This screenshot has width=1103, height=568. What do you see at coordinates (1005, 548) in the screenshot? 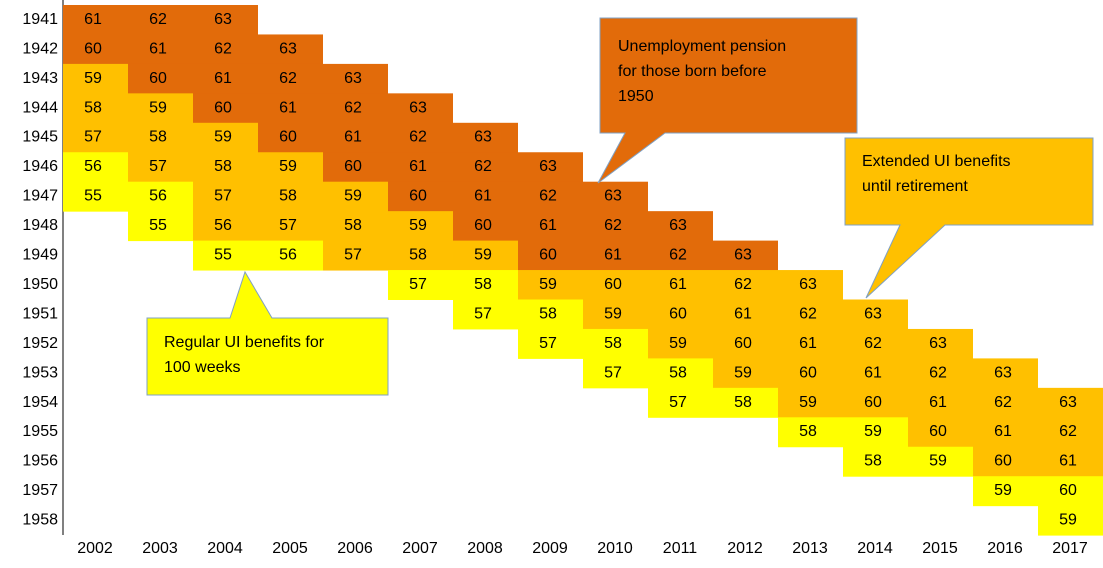
I see `column-label: 2016` at bounding box center [1005, 548].